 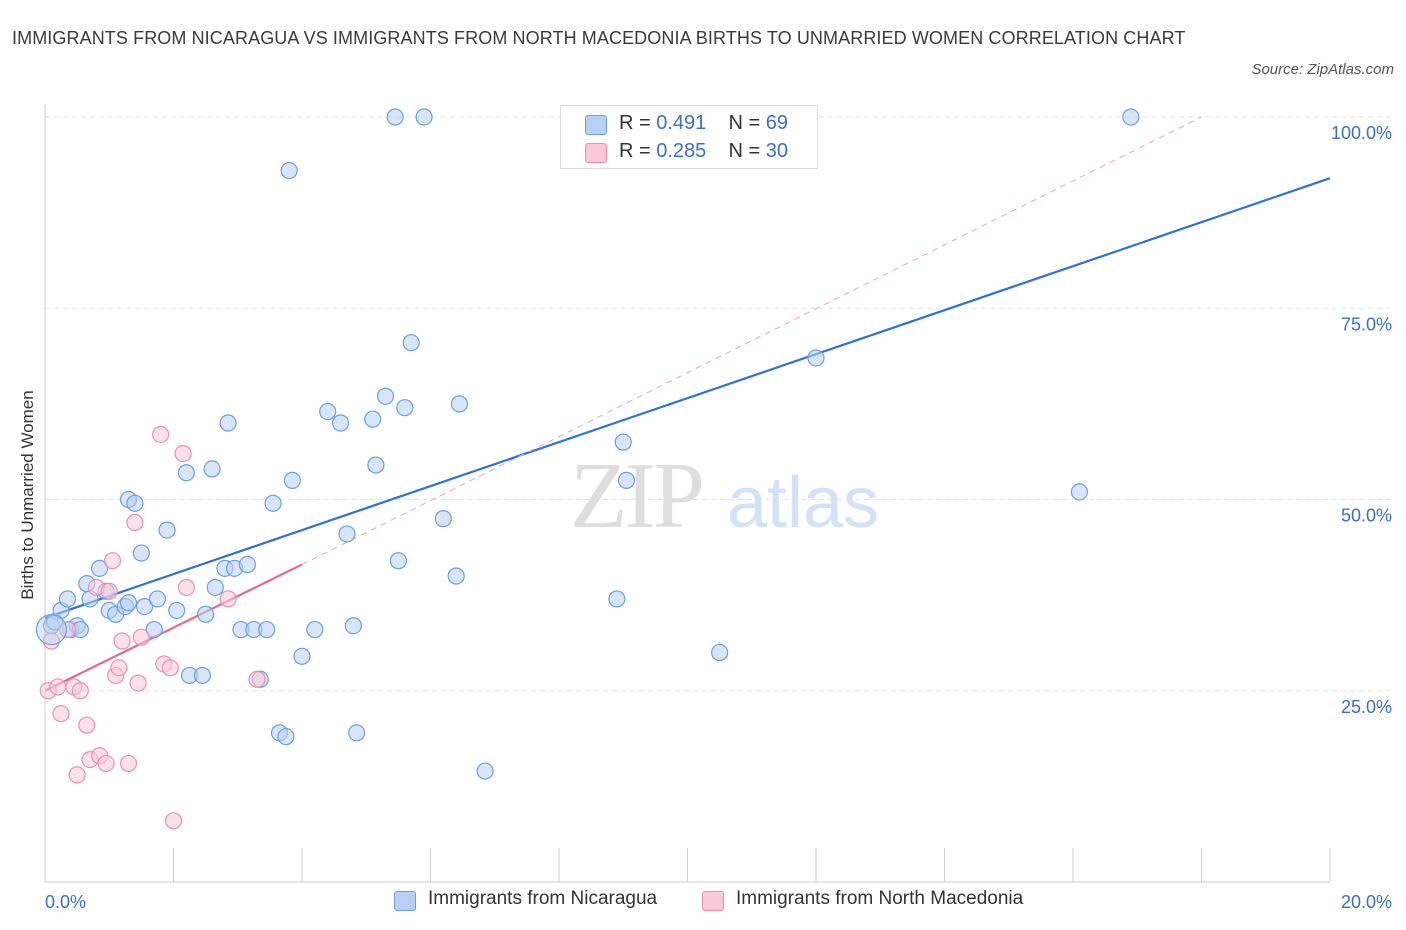 I want to click on watermark-atlas: atlas, so click(x=803, y=503).